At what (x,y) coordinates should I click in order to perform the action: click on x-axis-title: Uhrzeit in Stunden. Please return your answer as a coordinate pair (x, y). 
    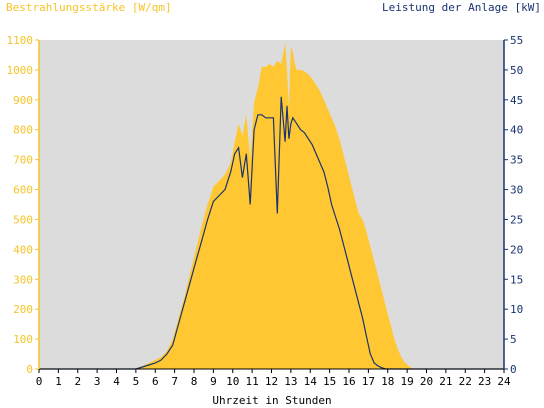
    Looking at the image, I should click on (272, 400).